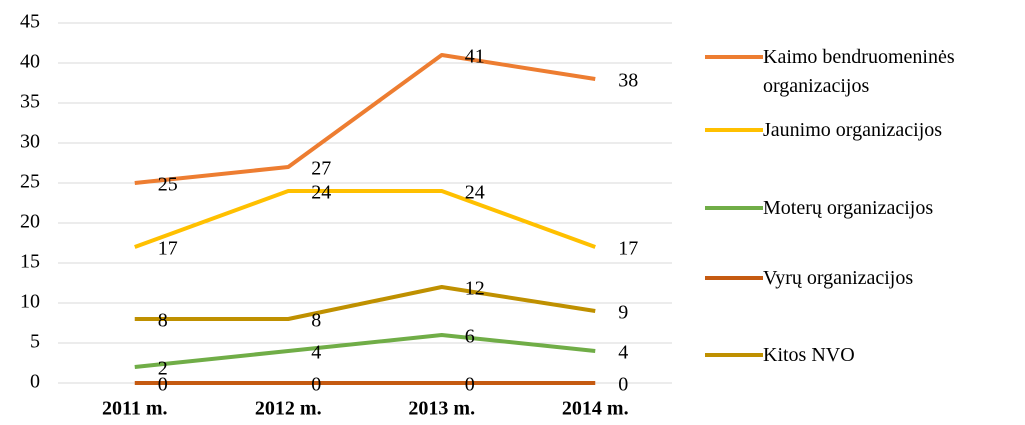  What do you see at coordinates (475, 57) in the screenshot?
I see `data-label: 41` at bounding box center [475, 57].